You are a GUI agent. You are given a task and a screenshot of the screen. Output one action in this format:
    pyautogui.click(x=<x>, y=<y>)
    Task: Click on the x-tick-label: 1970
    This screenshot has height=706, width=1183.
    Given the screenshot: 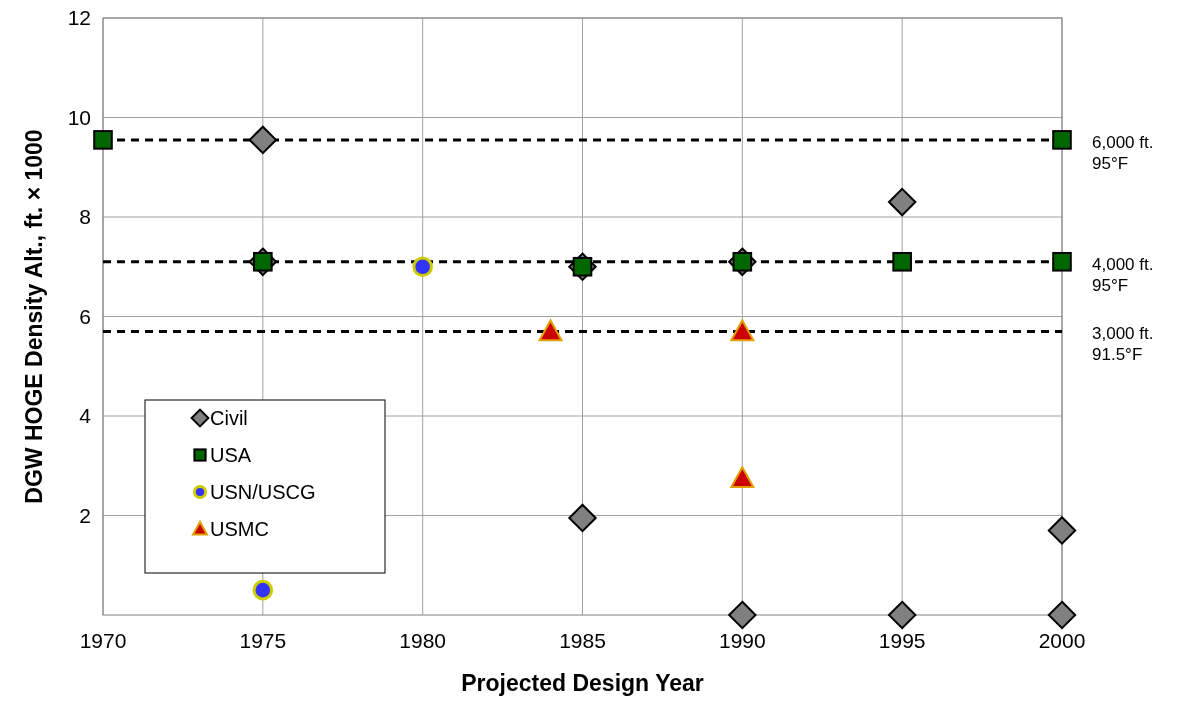 What is the action you would take?
    pyautogui.click(x=103, y=640)
    